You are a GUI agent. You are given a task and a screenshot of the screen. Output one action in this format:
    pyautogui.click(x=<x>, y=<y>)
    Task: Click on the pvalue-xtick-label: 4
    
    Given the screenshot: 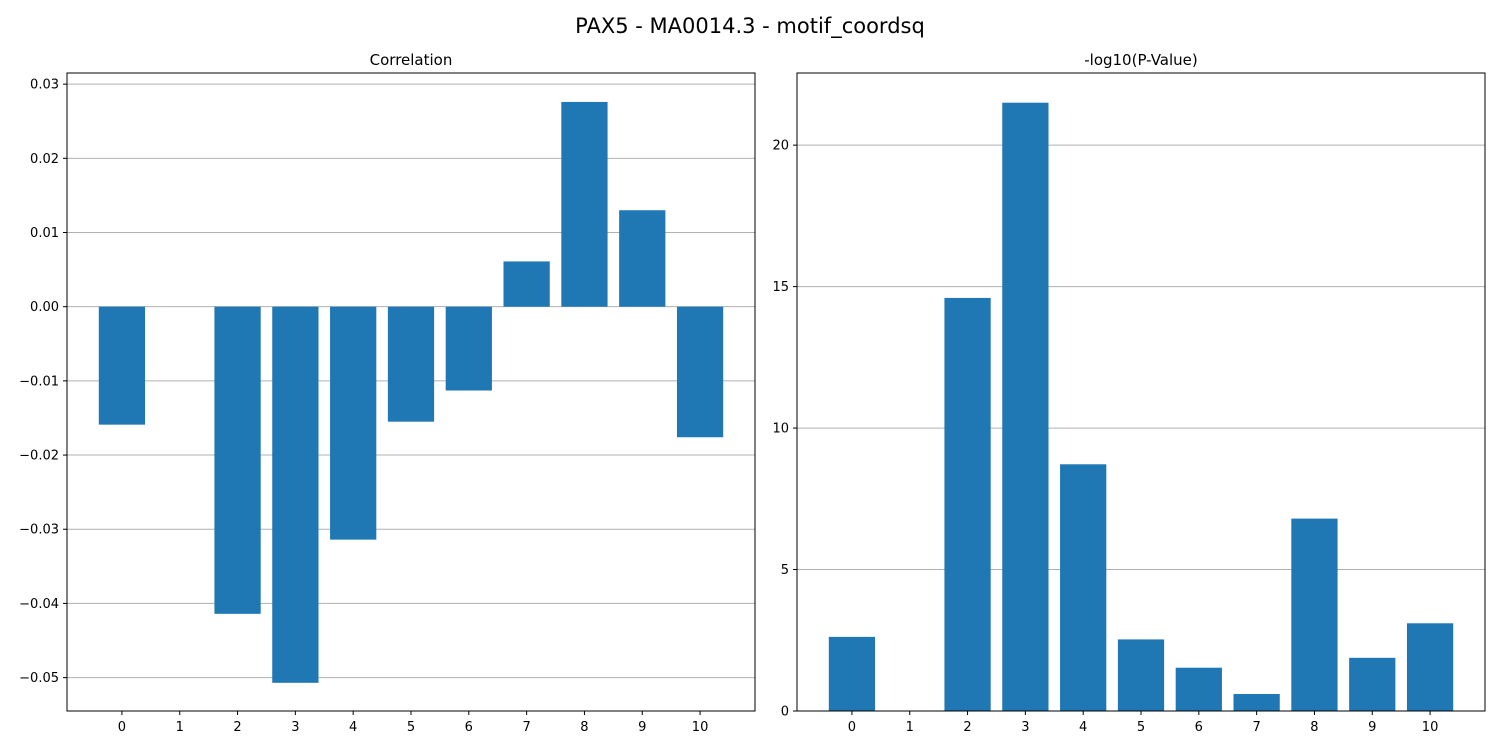 What is the action you would take?
    pyautogui.click(x=1083, y=727)
    